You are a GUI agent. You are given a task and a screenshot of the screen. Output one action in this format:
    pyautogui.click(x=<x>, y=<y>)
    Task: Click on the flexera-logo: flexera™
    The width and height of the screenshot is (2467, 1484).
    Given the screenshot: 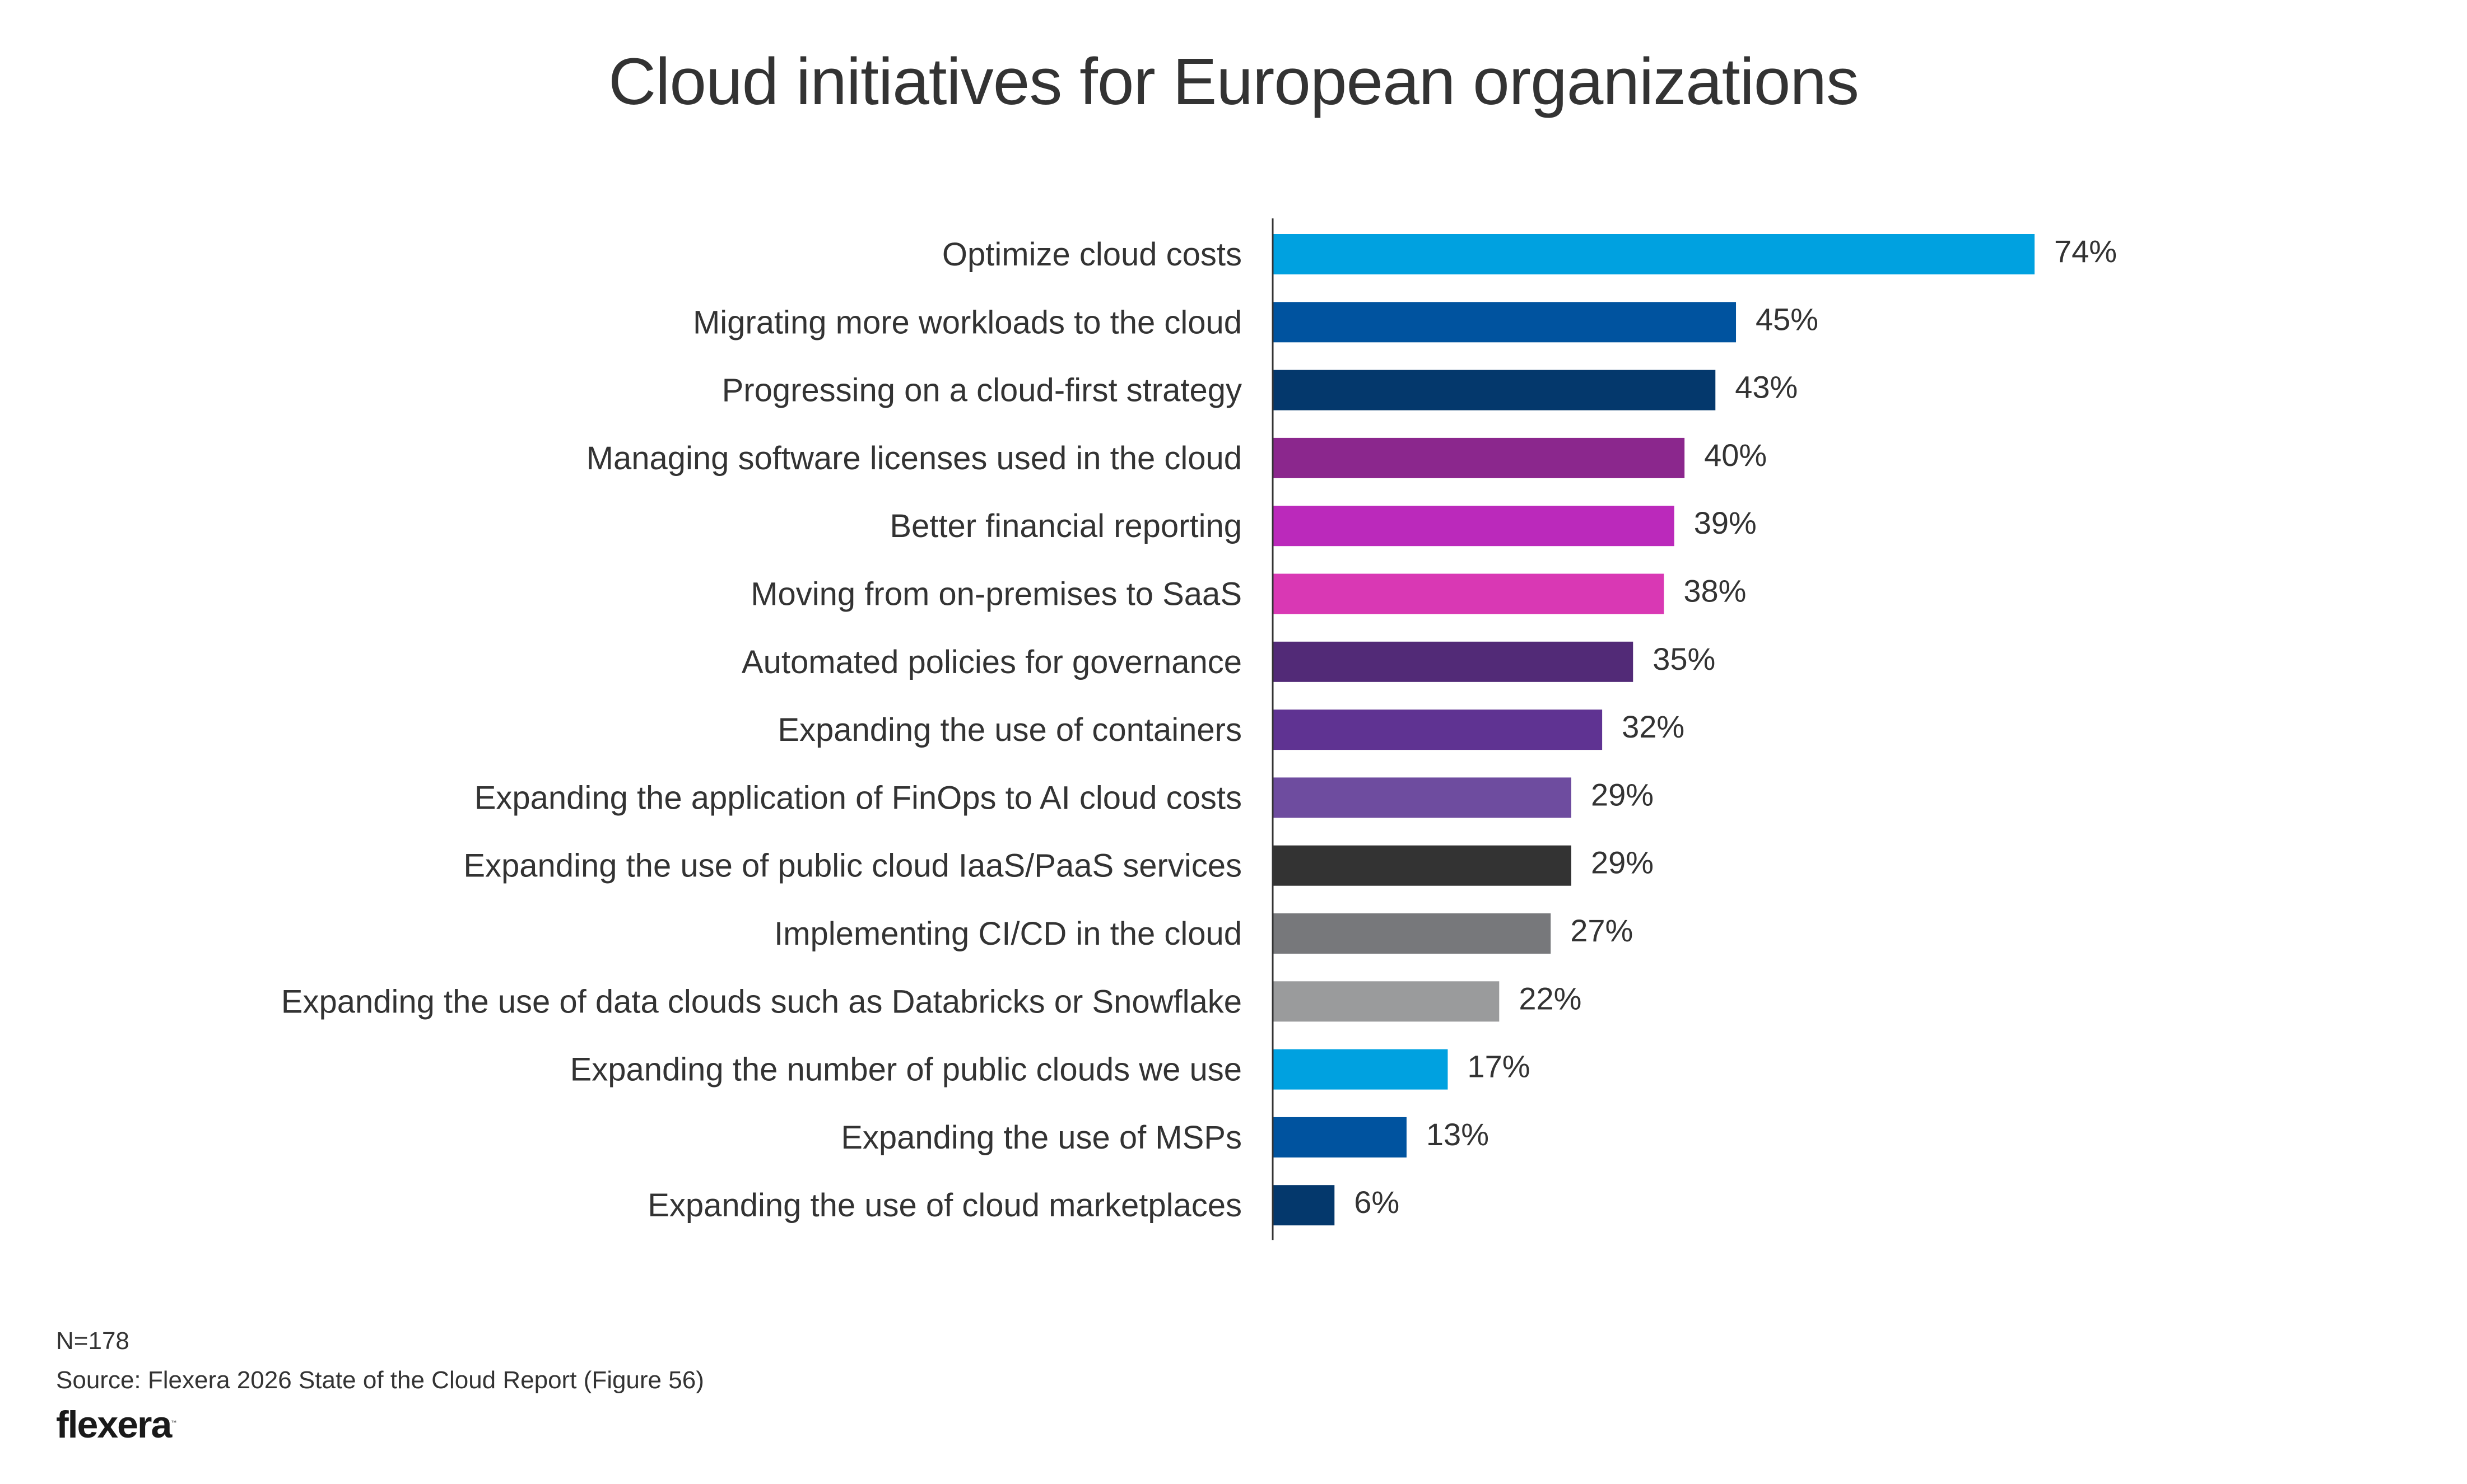 What is the action you would take?
    pyautogui.click(x=116, y=1425)
    